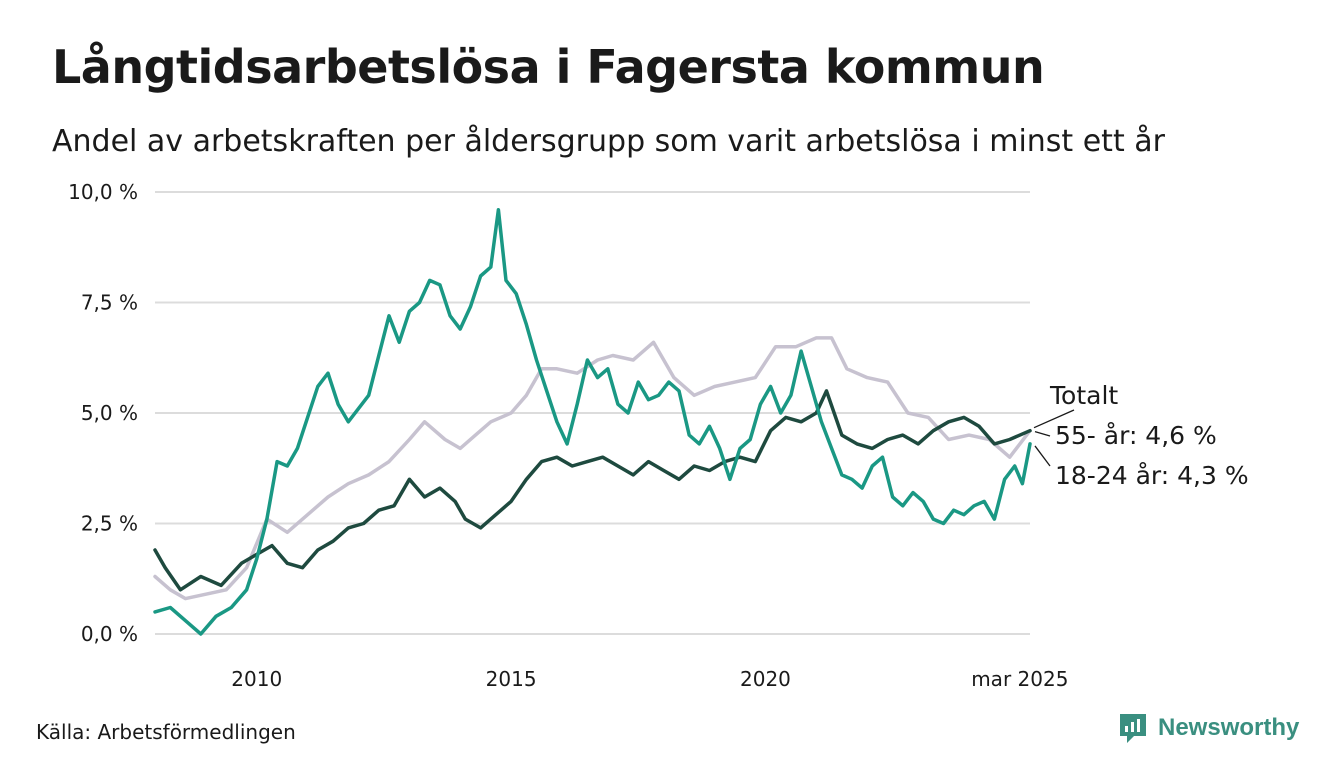  Describe the element at coordinates (1054, 419) in the screenshot. I see `leader-line-total` at that location.